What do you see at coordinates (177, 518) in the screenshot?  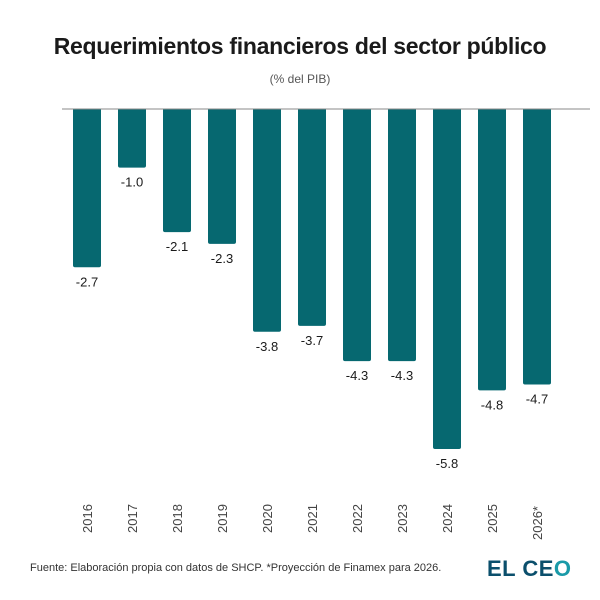 I see `x-tick-label: 2018` at bounding box center [177, 518].